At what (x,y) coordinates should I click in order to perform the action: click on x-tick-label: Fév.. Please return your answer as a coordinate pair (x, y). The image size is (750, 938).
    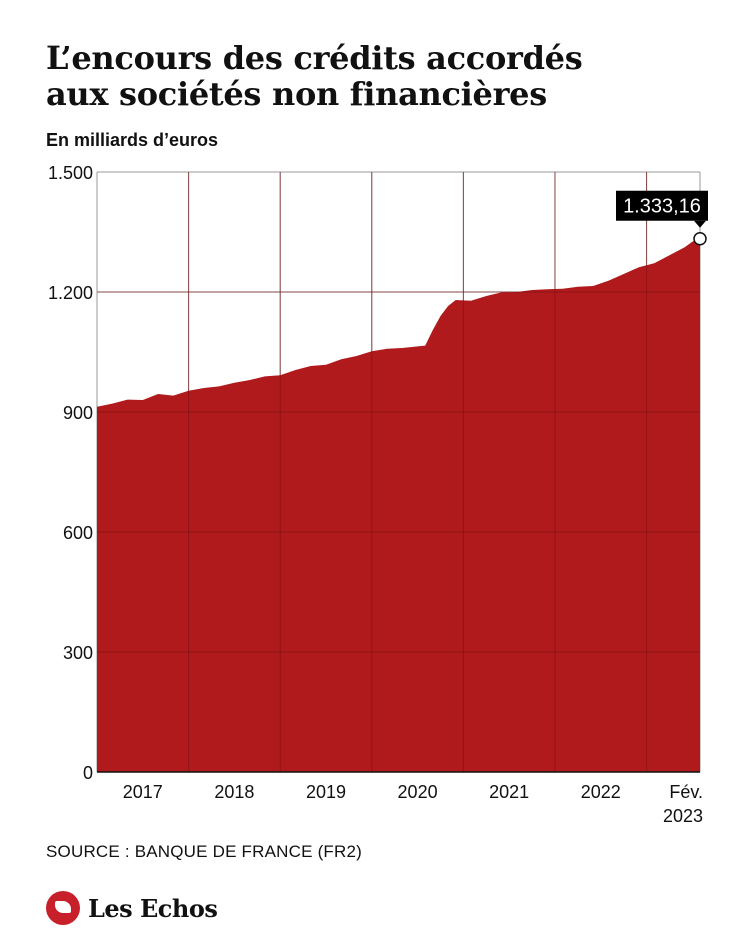
    Looking at the image, I should click on (686, 792).